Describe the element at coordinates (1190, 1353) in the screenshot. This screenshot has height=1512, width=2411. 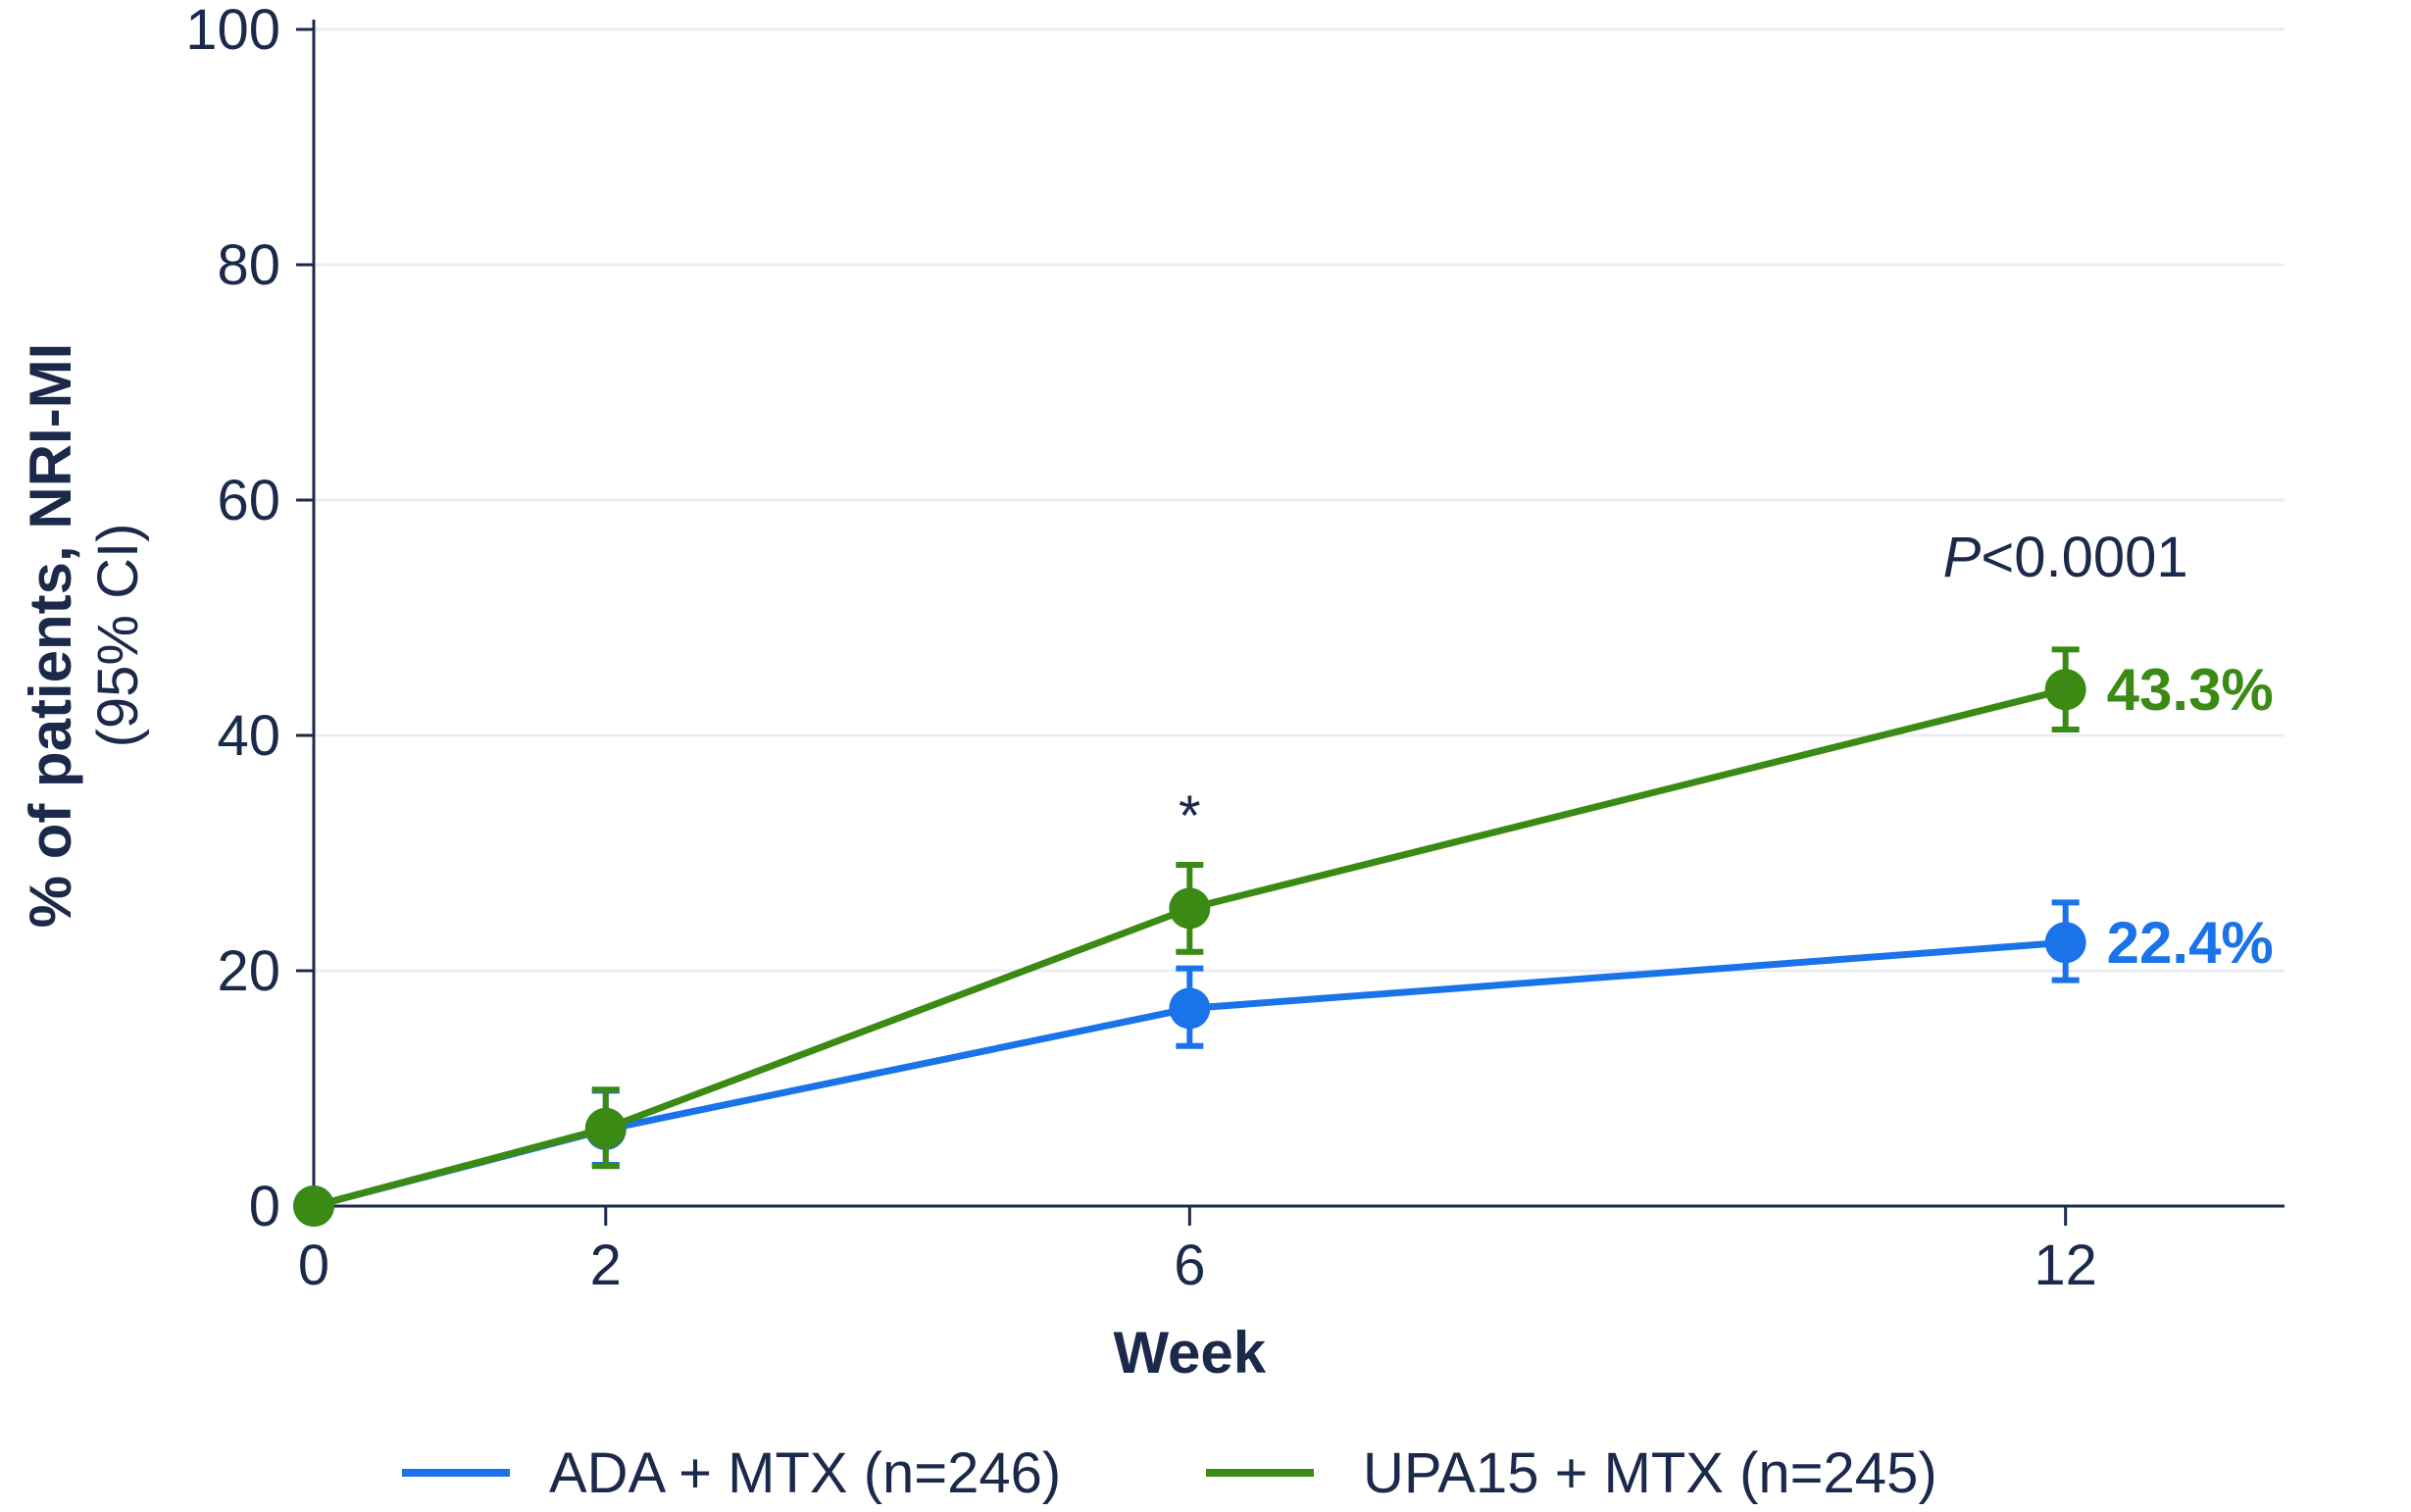
I see `x-axis-title: Week` at that location.